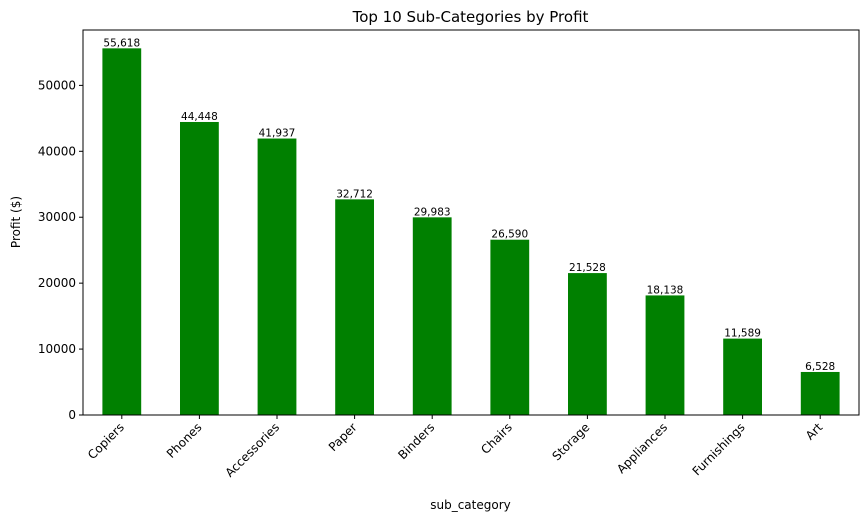 Image resolution: width=868 pixels, height=521 pixels. I want to click on x-tick-label: Copiers, so click(106, 441).